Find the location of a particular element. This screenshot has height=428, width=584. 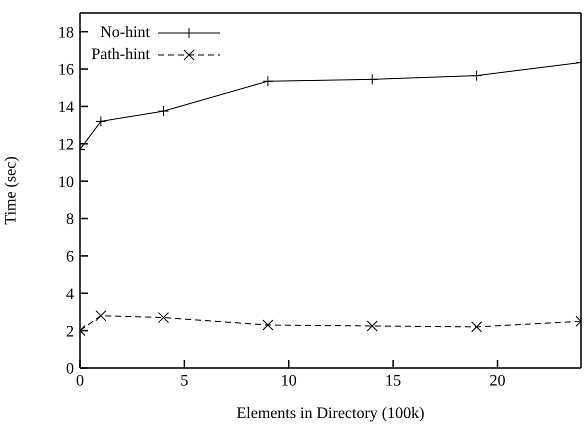

x-tick-label: 5 is located at coordinates (184, 381).